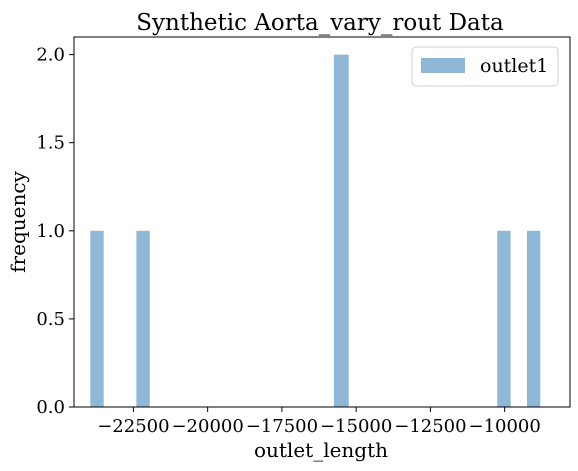  What do you see at coordinates (207, 426) in the screenshot?
I see `x-tick-label: −20000` at bounding box center [207, 426].